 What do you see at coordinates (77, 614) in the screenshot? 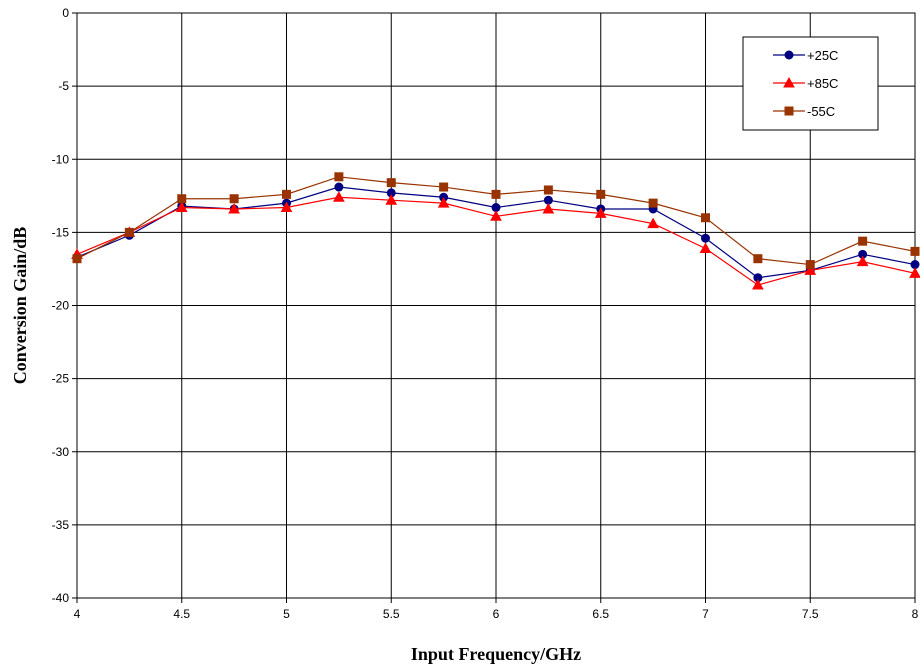
I see `x-tick-label: 4` at bounding box center [77, 614].